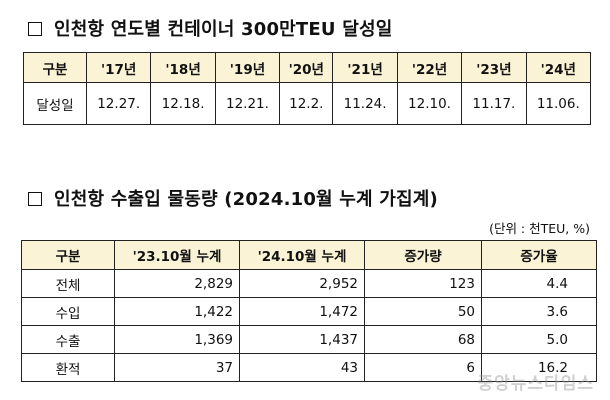 Image resolution: width=610 pixels, height=400 pixels. Describe the element at coordinates (68, 367) in the screenshot. I see `row-label-cell: 환적` at that location.